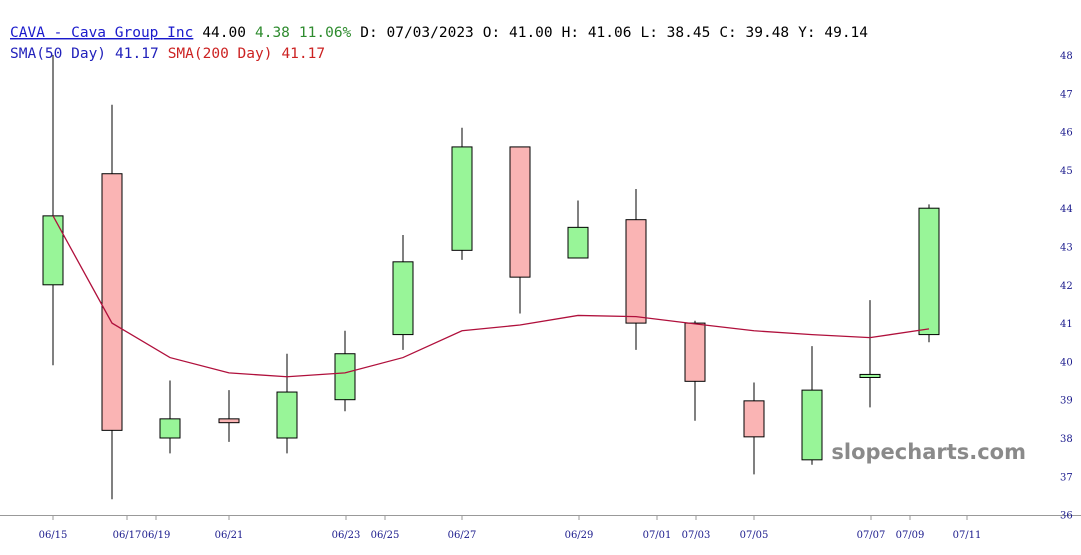  Describe the element at coordinates (1066, 94) in the screenshot. I see `y-tick-label: 47` at that location.